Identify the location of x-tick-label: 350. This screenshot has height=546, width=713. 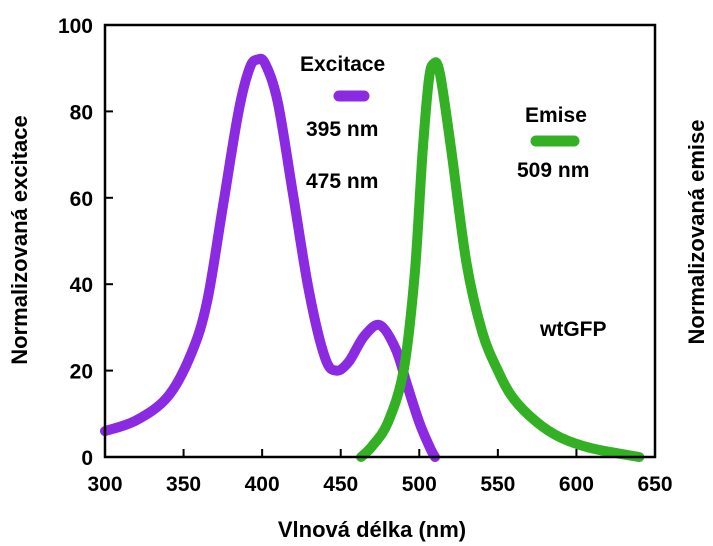
(183, 484).